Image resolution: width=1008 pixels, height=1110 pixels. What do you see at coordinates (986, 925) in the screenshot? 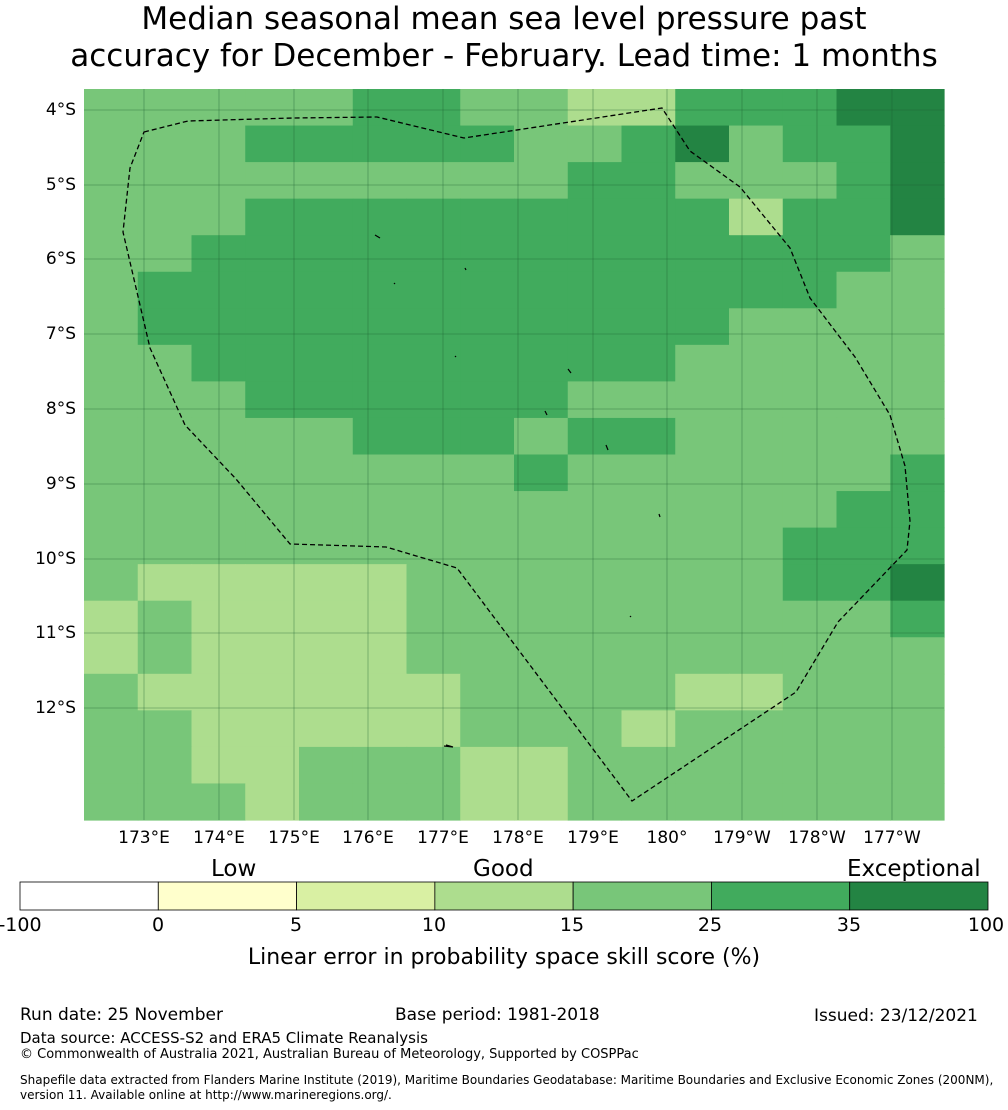
I see `colorbar-tick: 100` at bounding box center [986, 925].